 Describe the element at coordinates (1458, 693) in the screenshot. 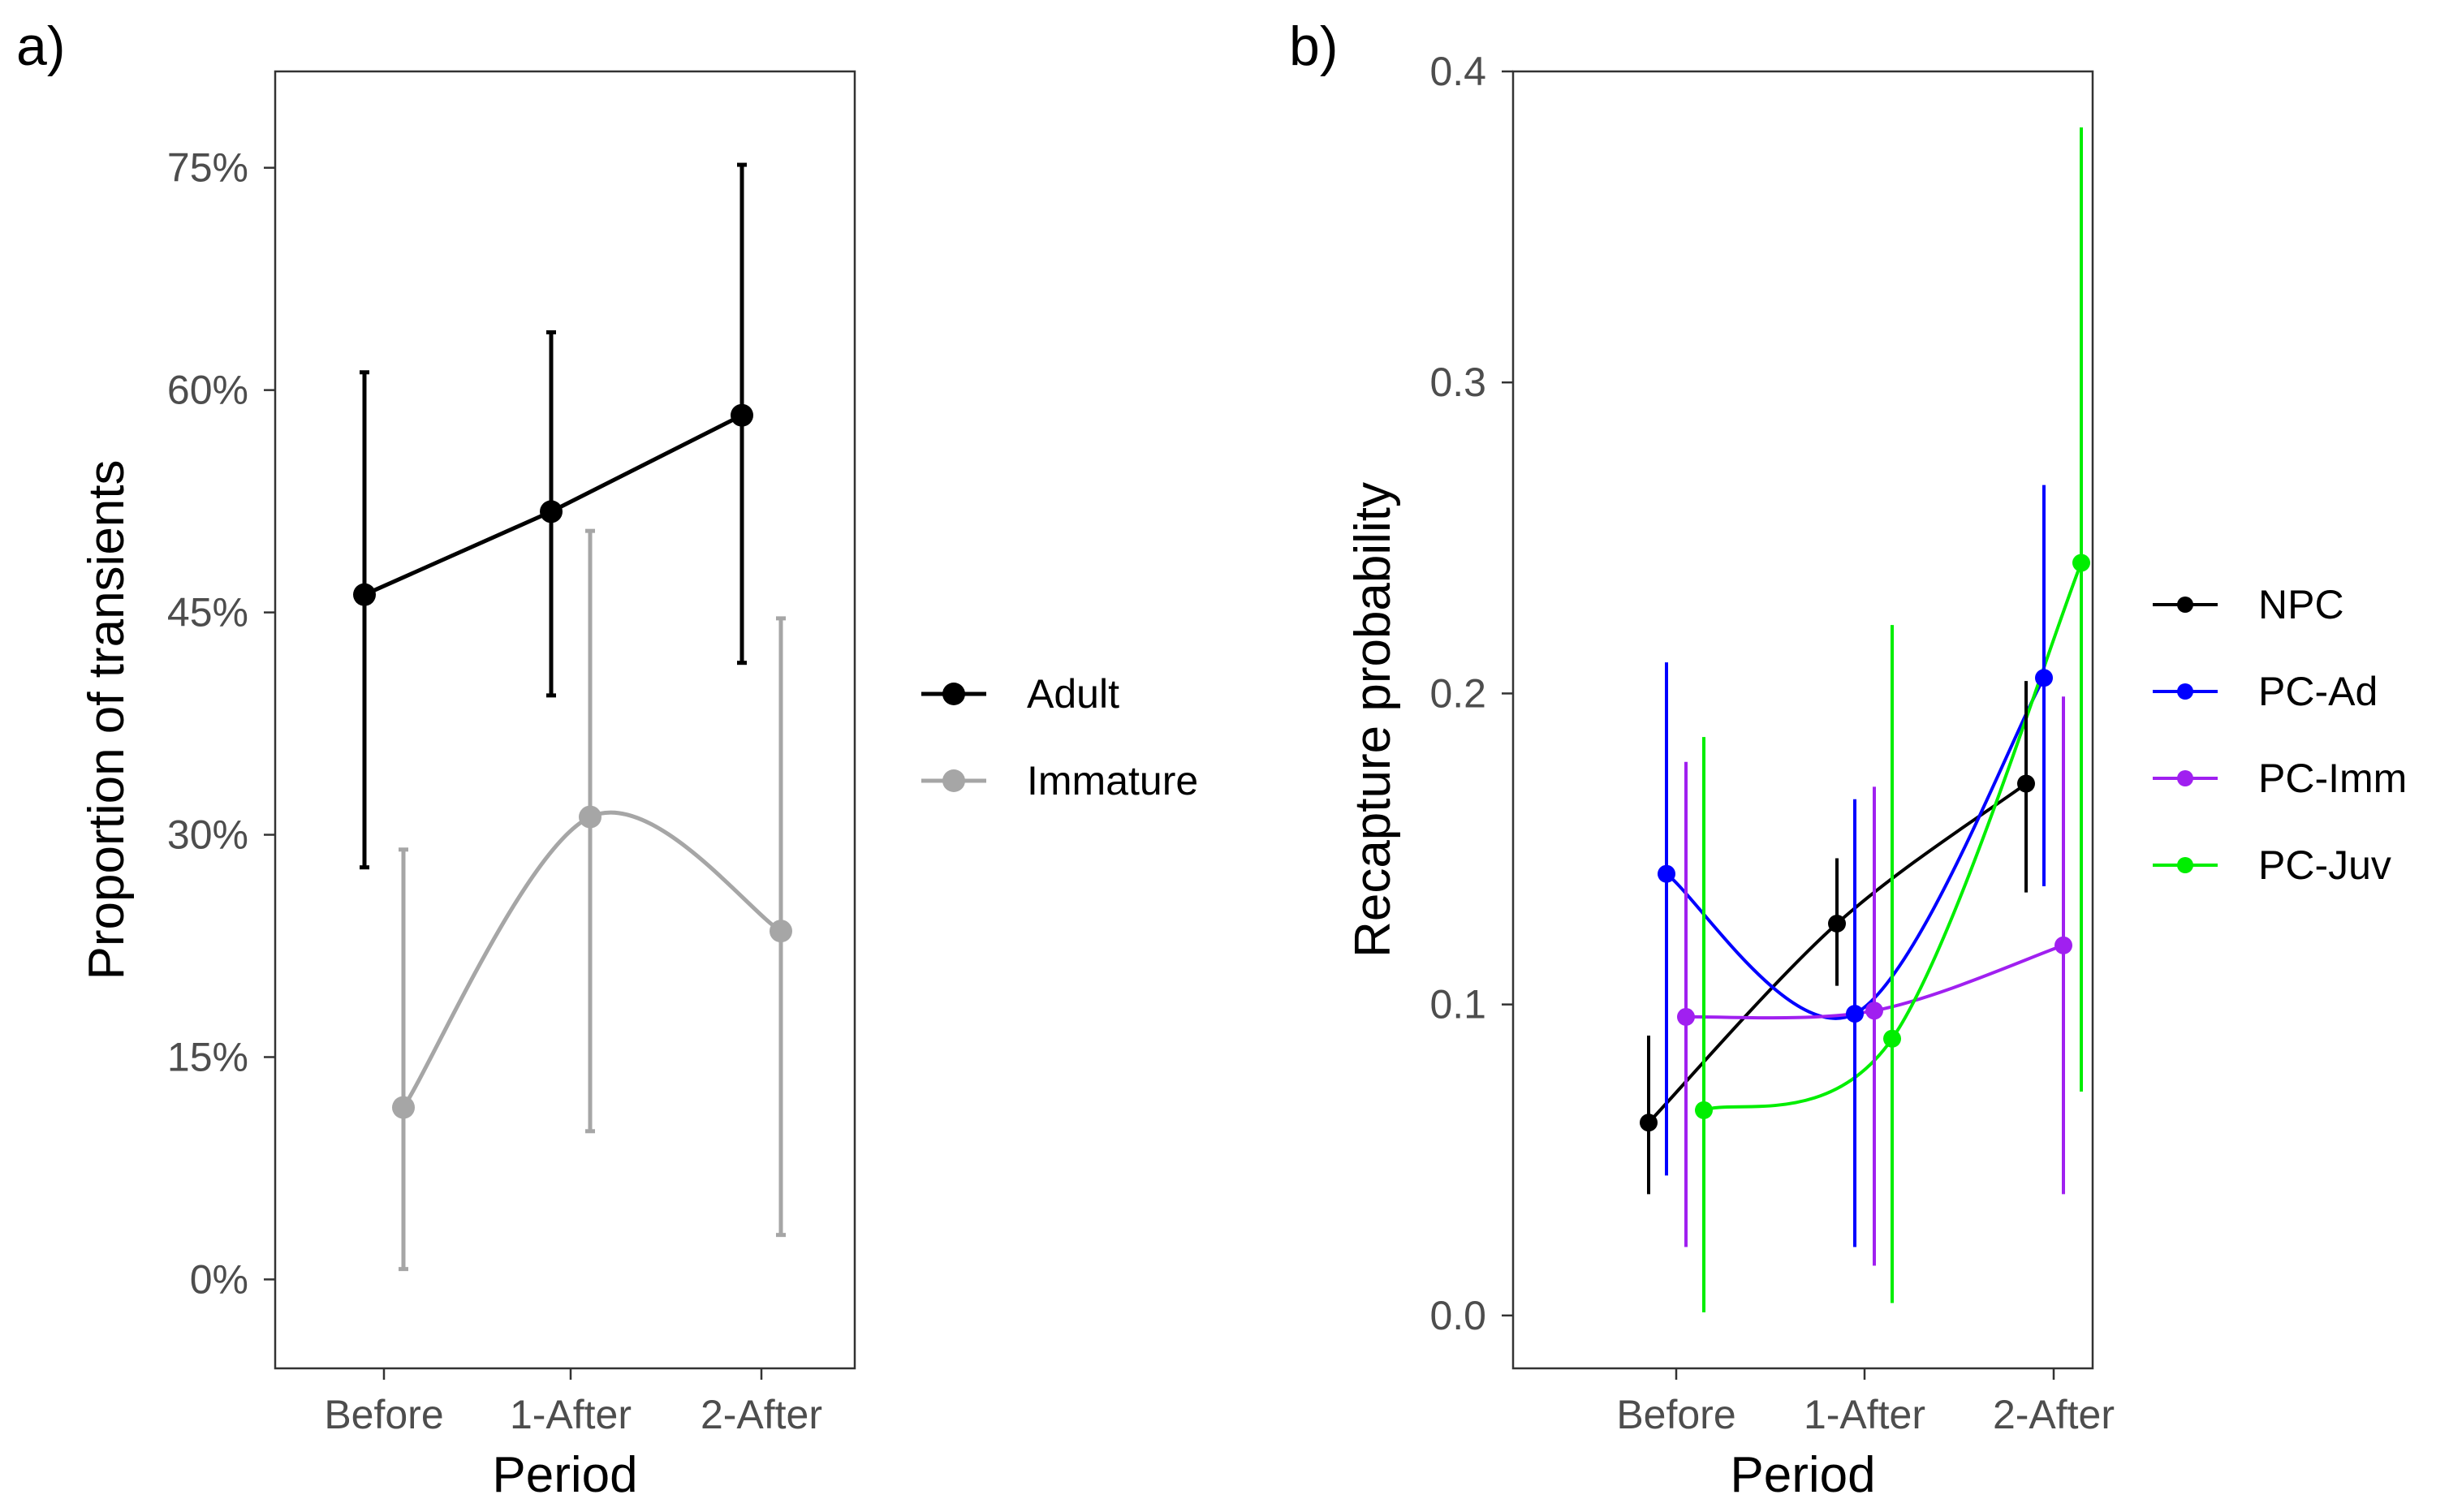

I see `panel-b-ytick-label: 0.2` at that location.